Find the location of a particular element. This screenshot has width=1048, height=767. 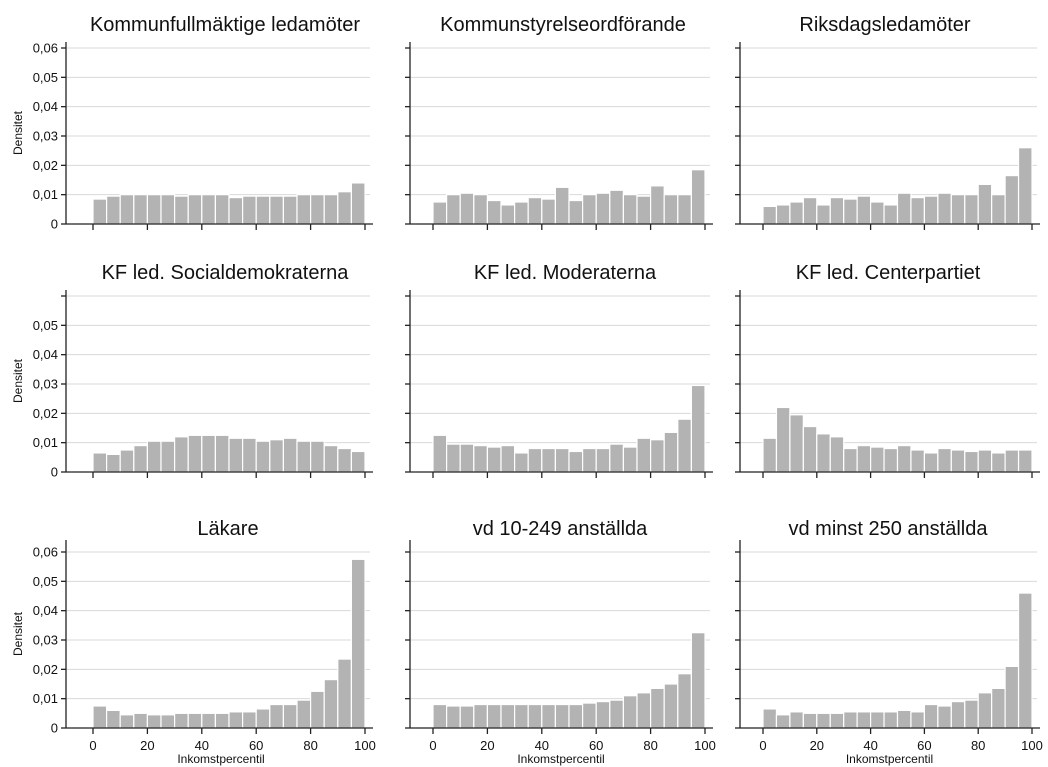

y-tick-label: 0,04 is located at coordinates (45, 610).